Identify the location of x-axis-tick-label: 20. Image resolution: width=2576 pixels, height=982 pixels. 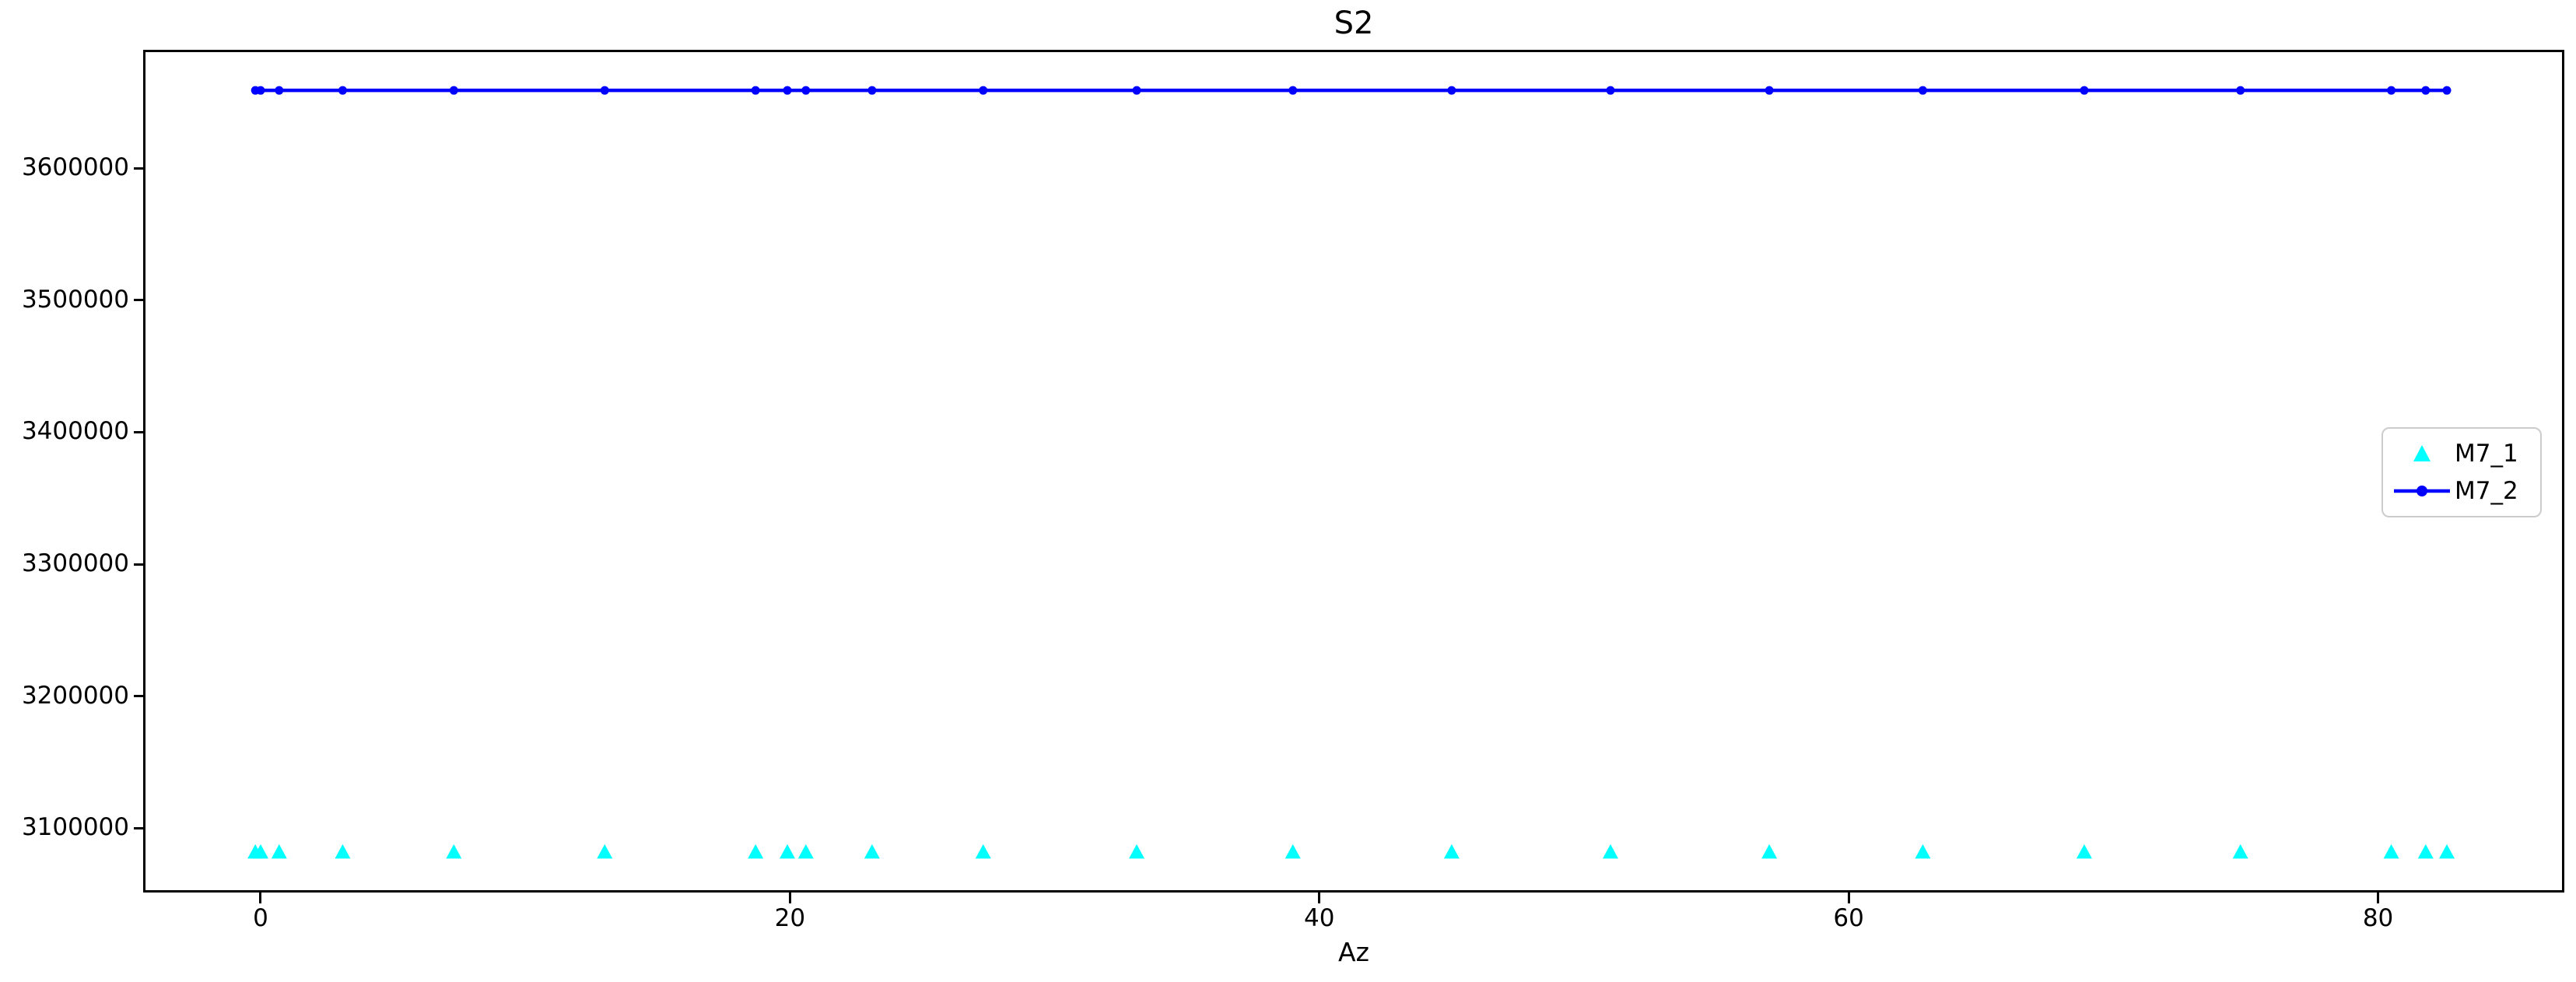
(790, 918).